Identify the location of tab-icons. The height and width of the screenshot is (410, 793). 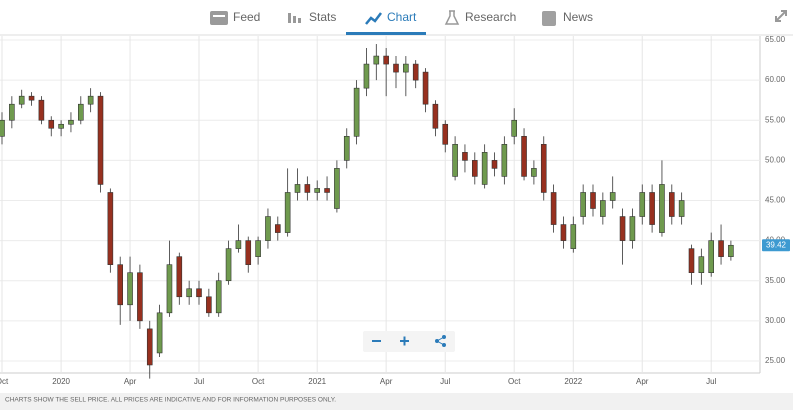
(498, 18).